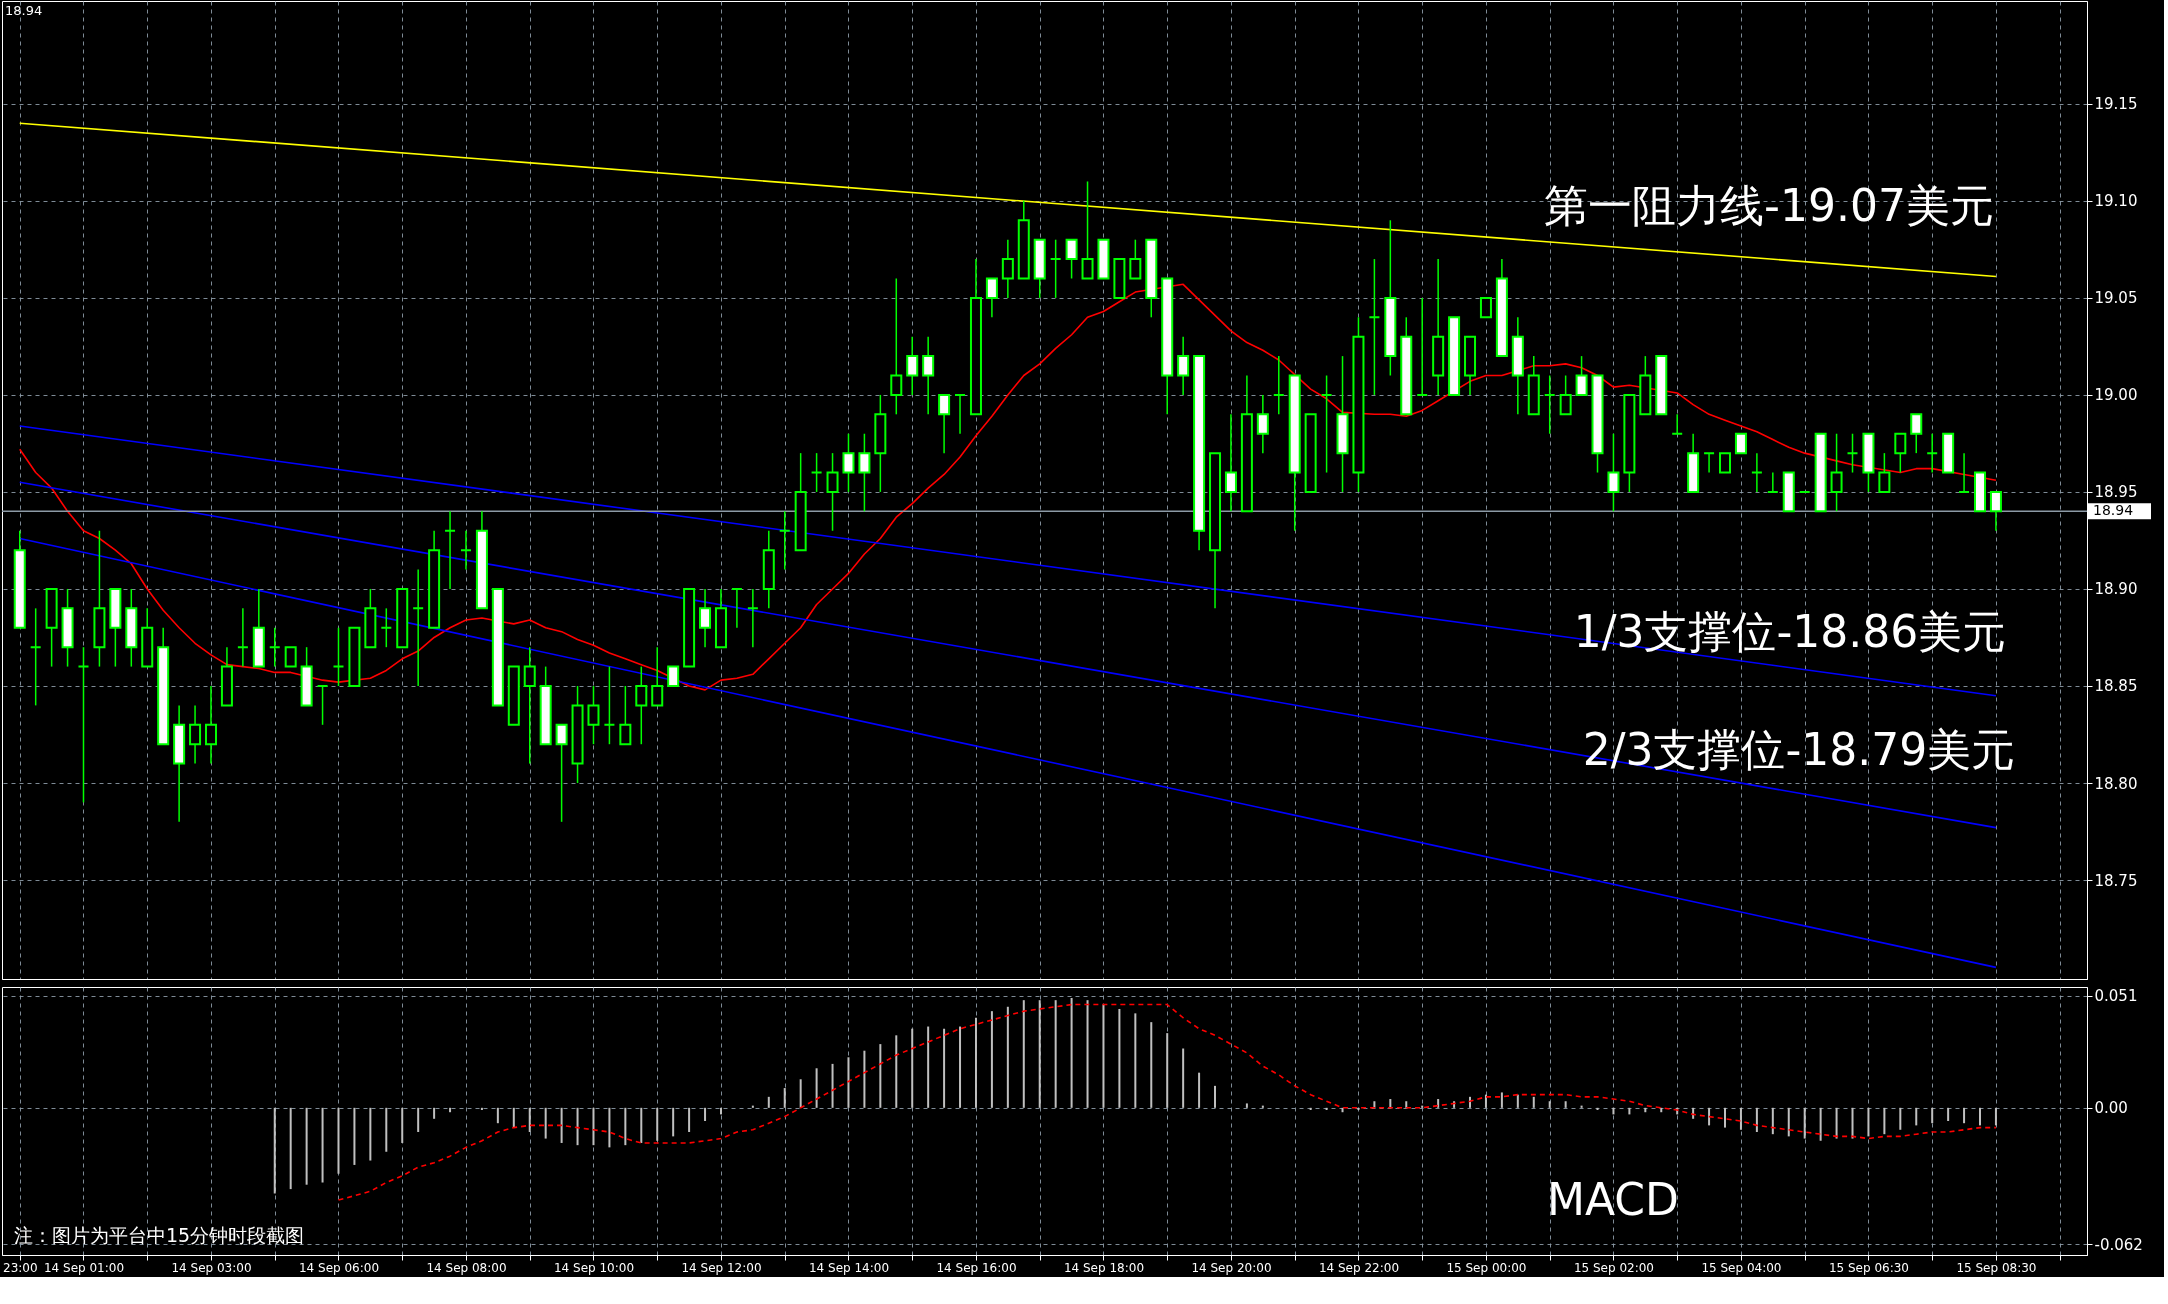 This screenshot has height=1304, width=2168. I want to click on y-tick-label: 18.75, so click(2116, 880).